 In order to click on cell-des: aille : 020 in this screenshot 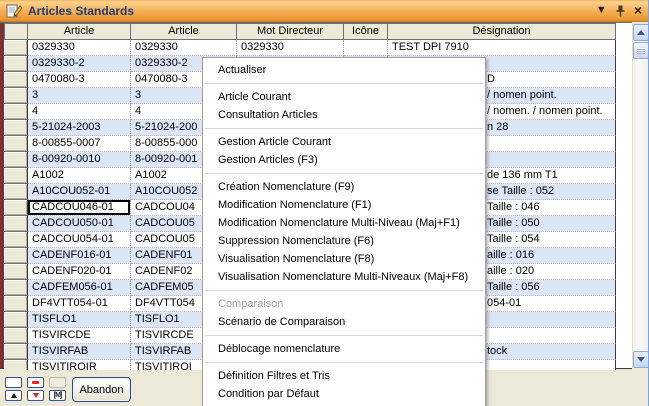, I will do `click(502, 272)`.